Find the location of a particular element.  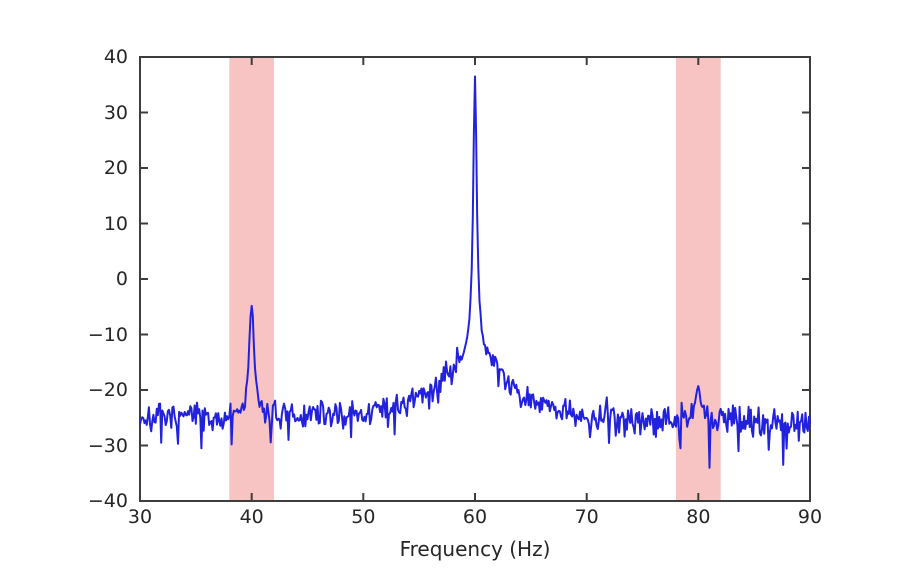

x-axis-label: Frequency (Hz) is located at coordinates (475, 549).